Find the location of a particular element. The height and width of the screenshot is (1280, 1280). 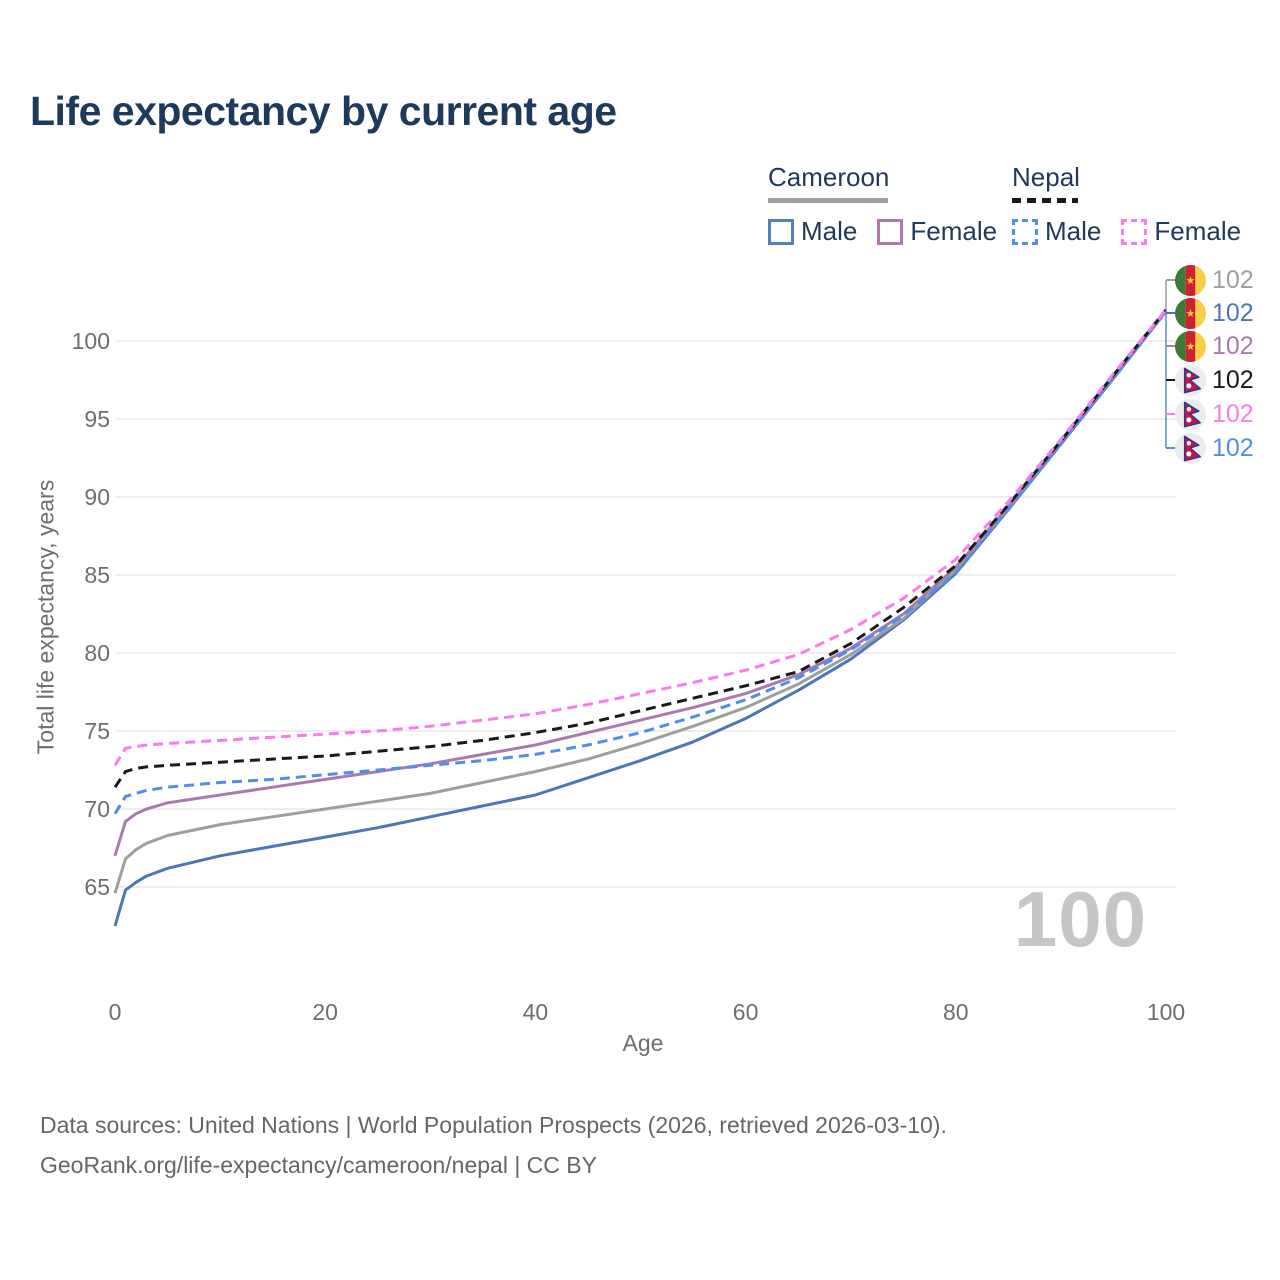

x-tick-label-20: 20 is located at coordinates (325, 1012).